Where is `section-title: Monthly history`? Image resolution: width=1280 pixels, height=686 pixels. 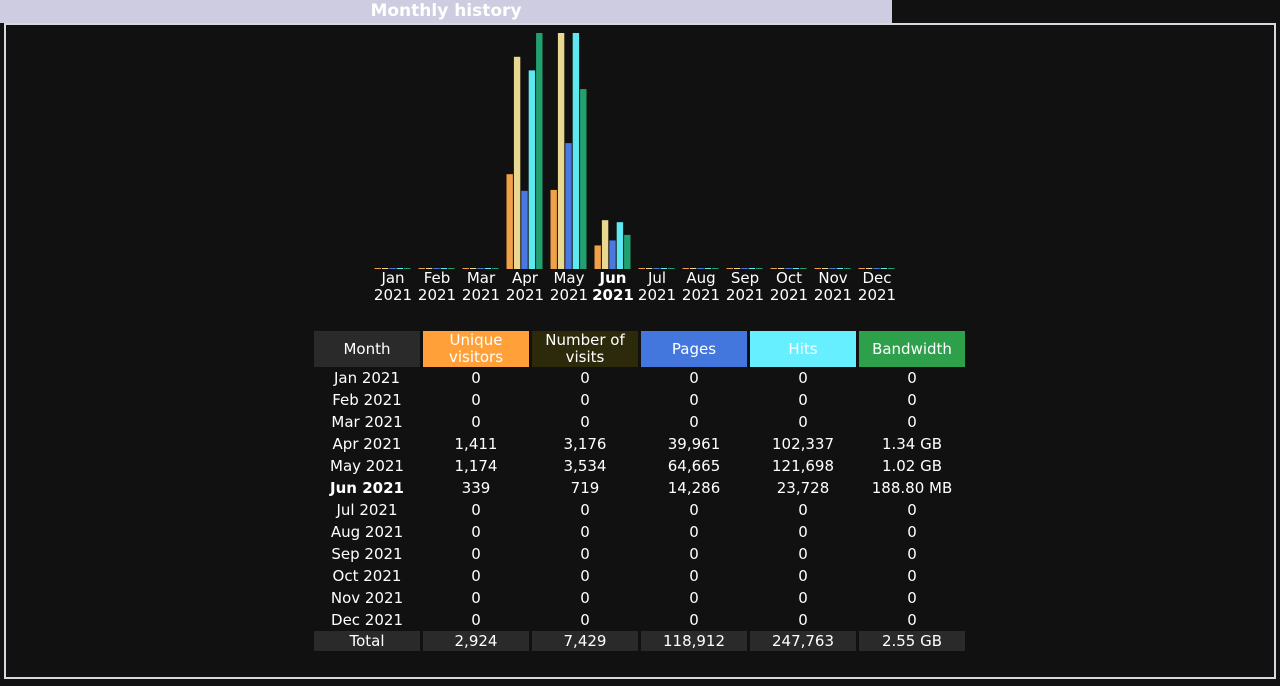
section-title: Monthly history is located at coordinates (446, 11).